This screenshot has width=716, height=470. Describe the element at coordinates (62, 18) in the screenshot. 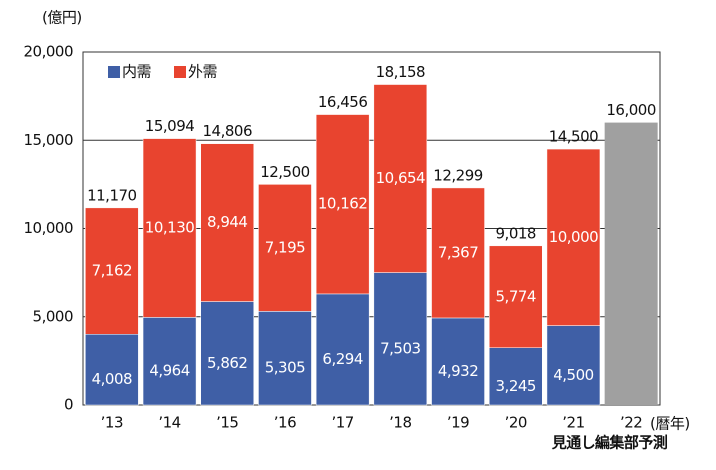

I see `y-unit: (億円)` at that location.